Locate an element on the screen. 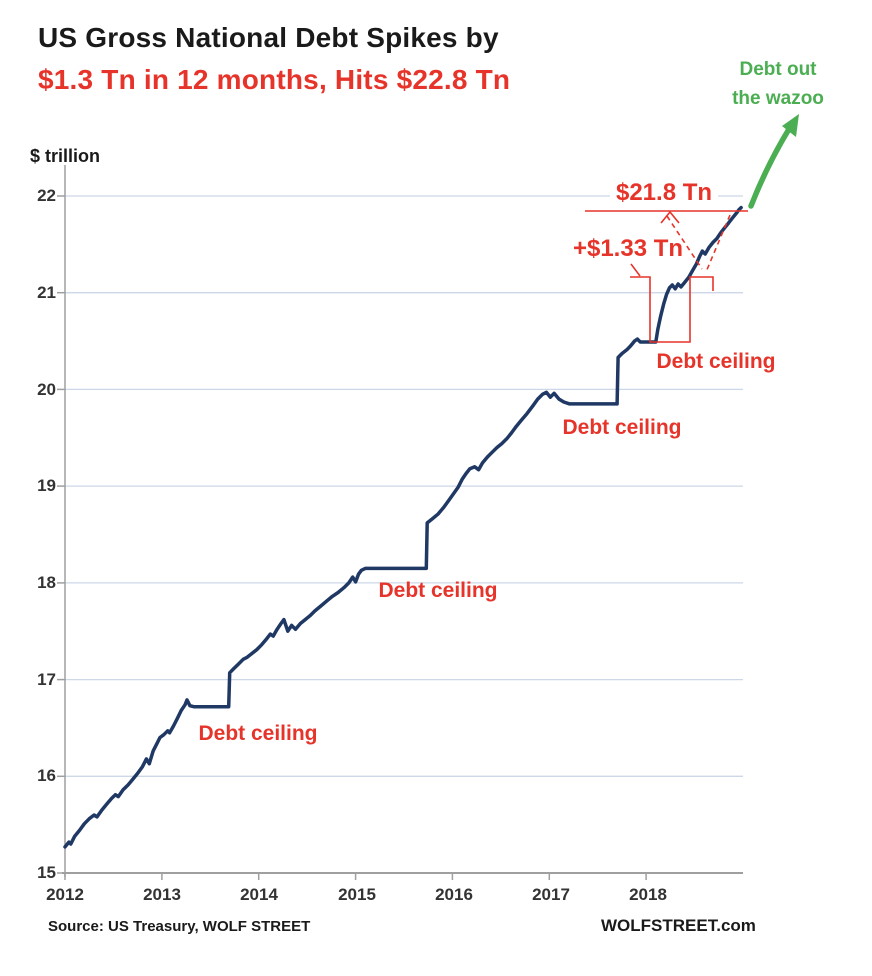 Image resolution: width=872 pixels, height=976 pixels. chart-title-line2: $1.3 Tn in 12 months, Hits $22.8 Tn is located at coordinates (274, 79).